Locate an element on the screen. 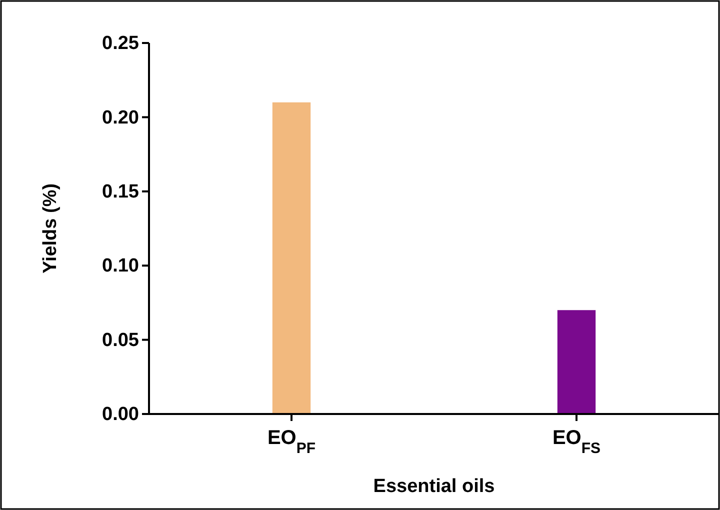 The image size is (720, 510). x-axis-title: Essential oils is located at coordinates (434, 486).